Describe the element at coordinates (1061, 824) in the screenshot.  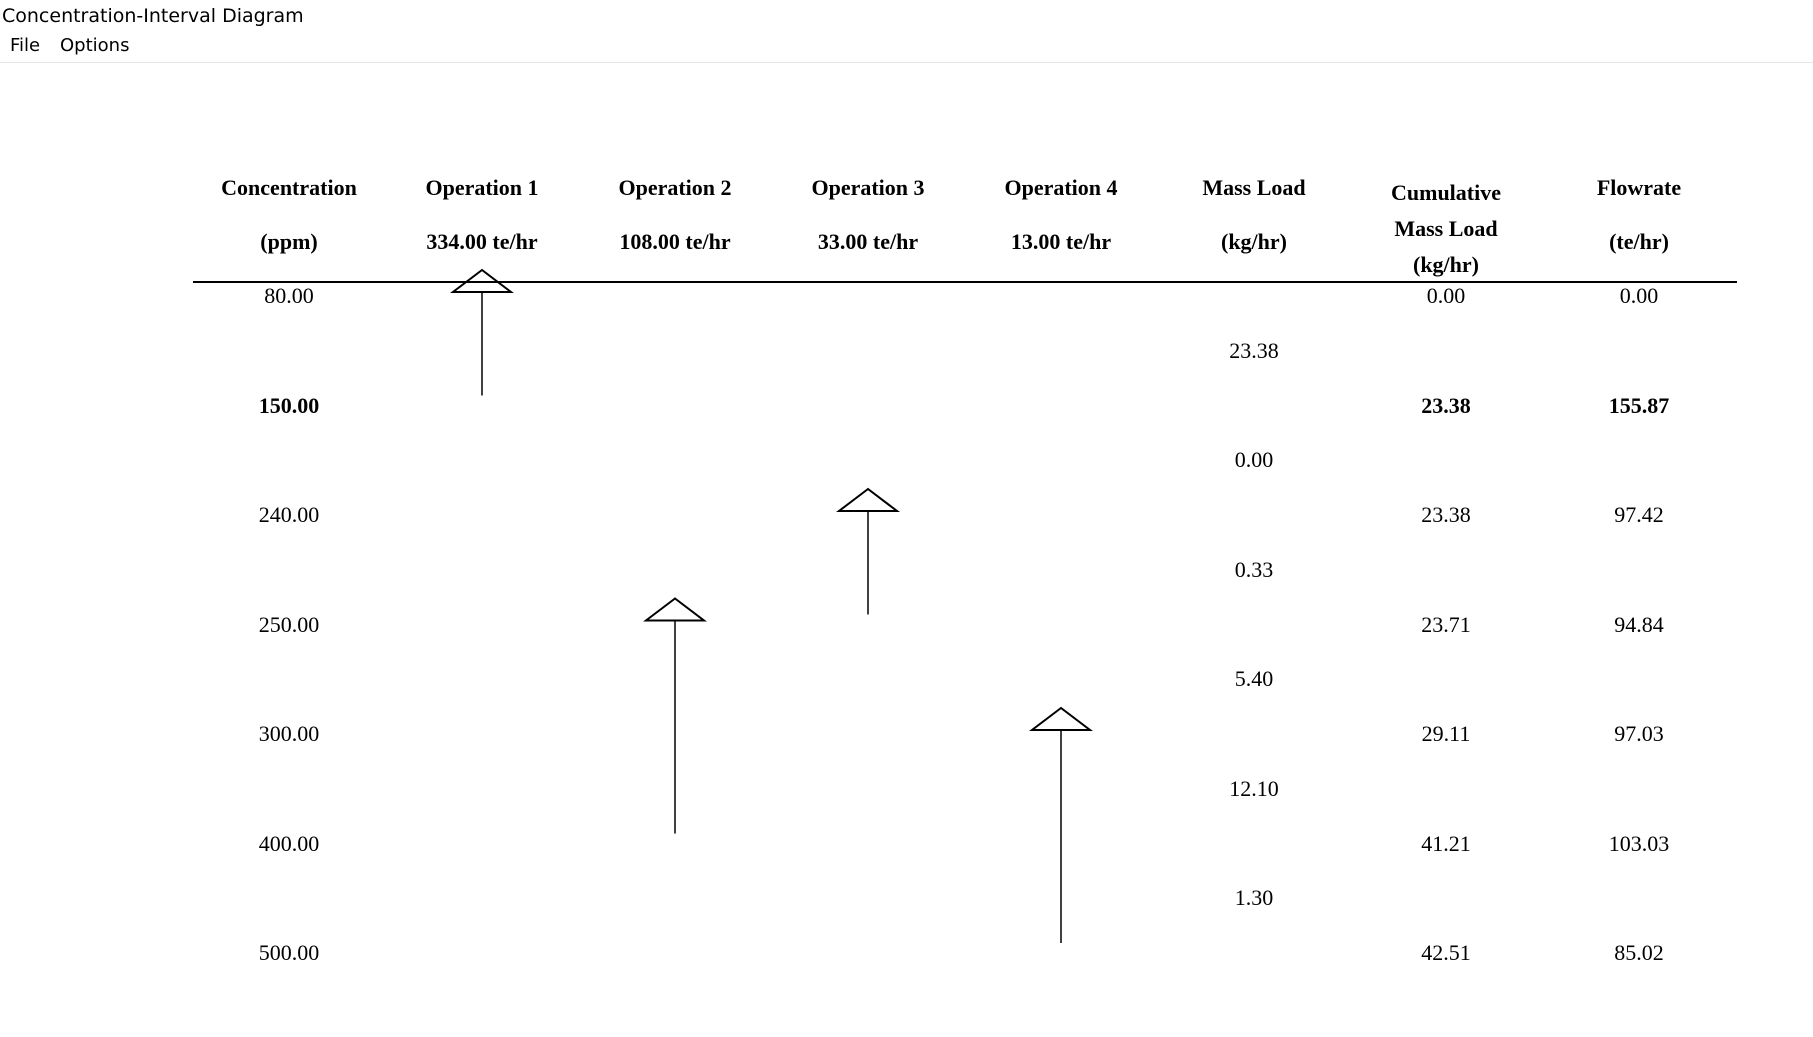
I see `operation-4-arrow` at that location.